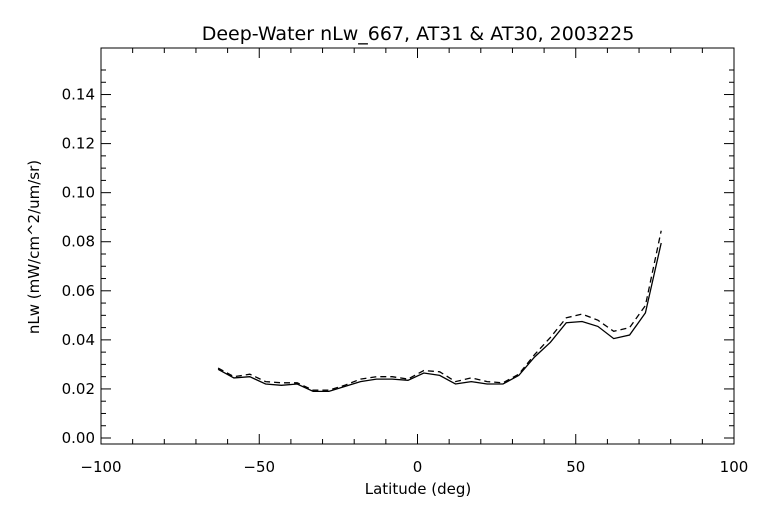 The image size is (768, 512). I want to click on y-tick-label: 0.10, so click(78, 193).